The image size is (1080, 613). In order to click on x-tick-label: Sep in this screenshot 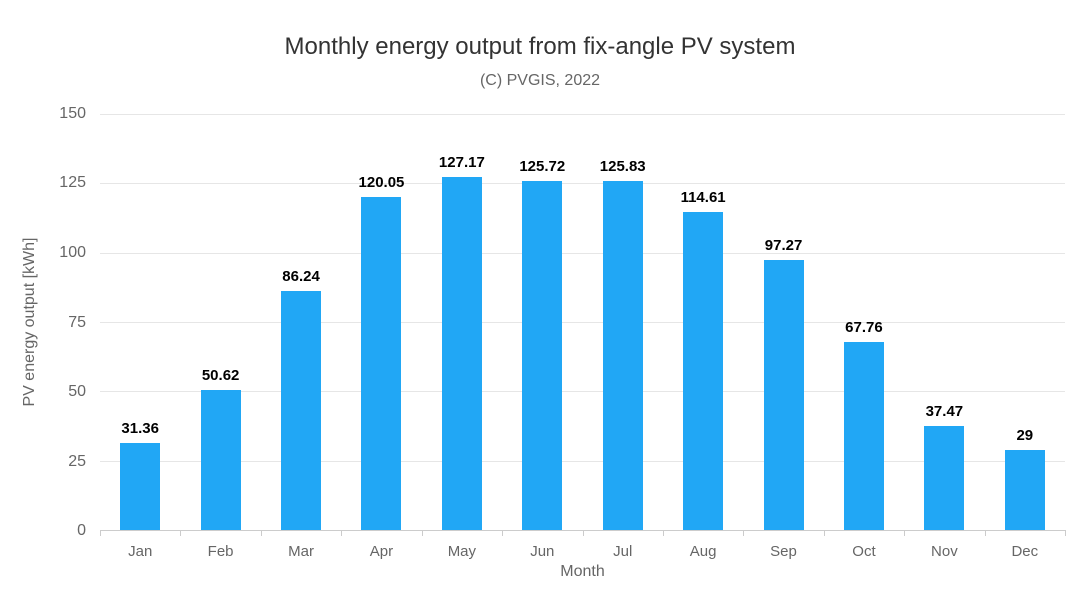, I will do `click(783, 551)`.